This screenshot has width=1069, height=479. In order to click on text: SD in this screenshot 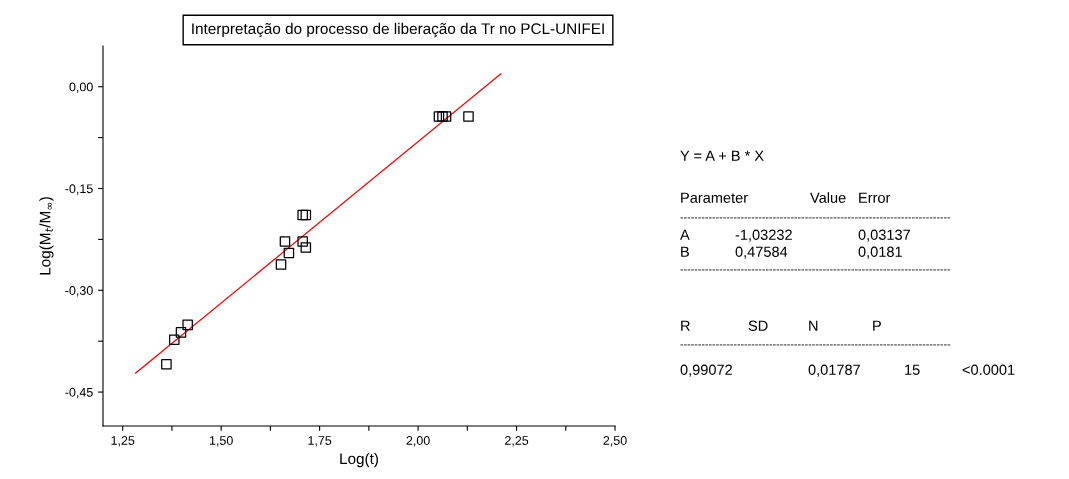, I will do `click(758, 325)`.